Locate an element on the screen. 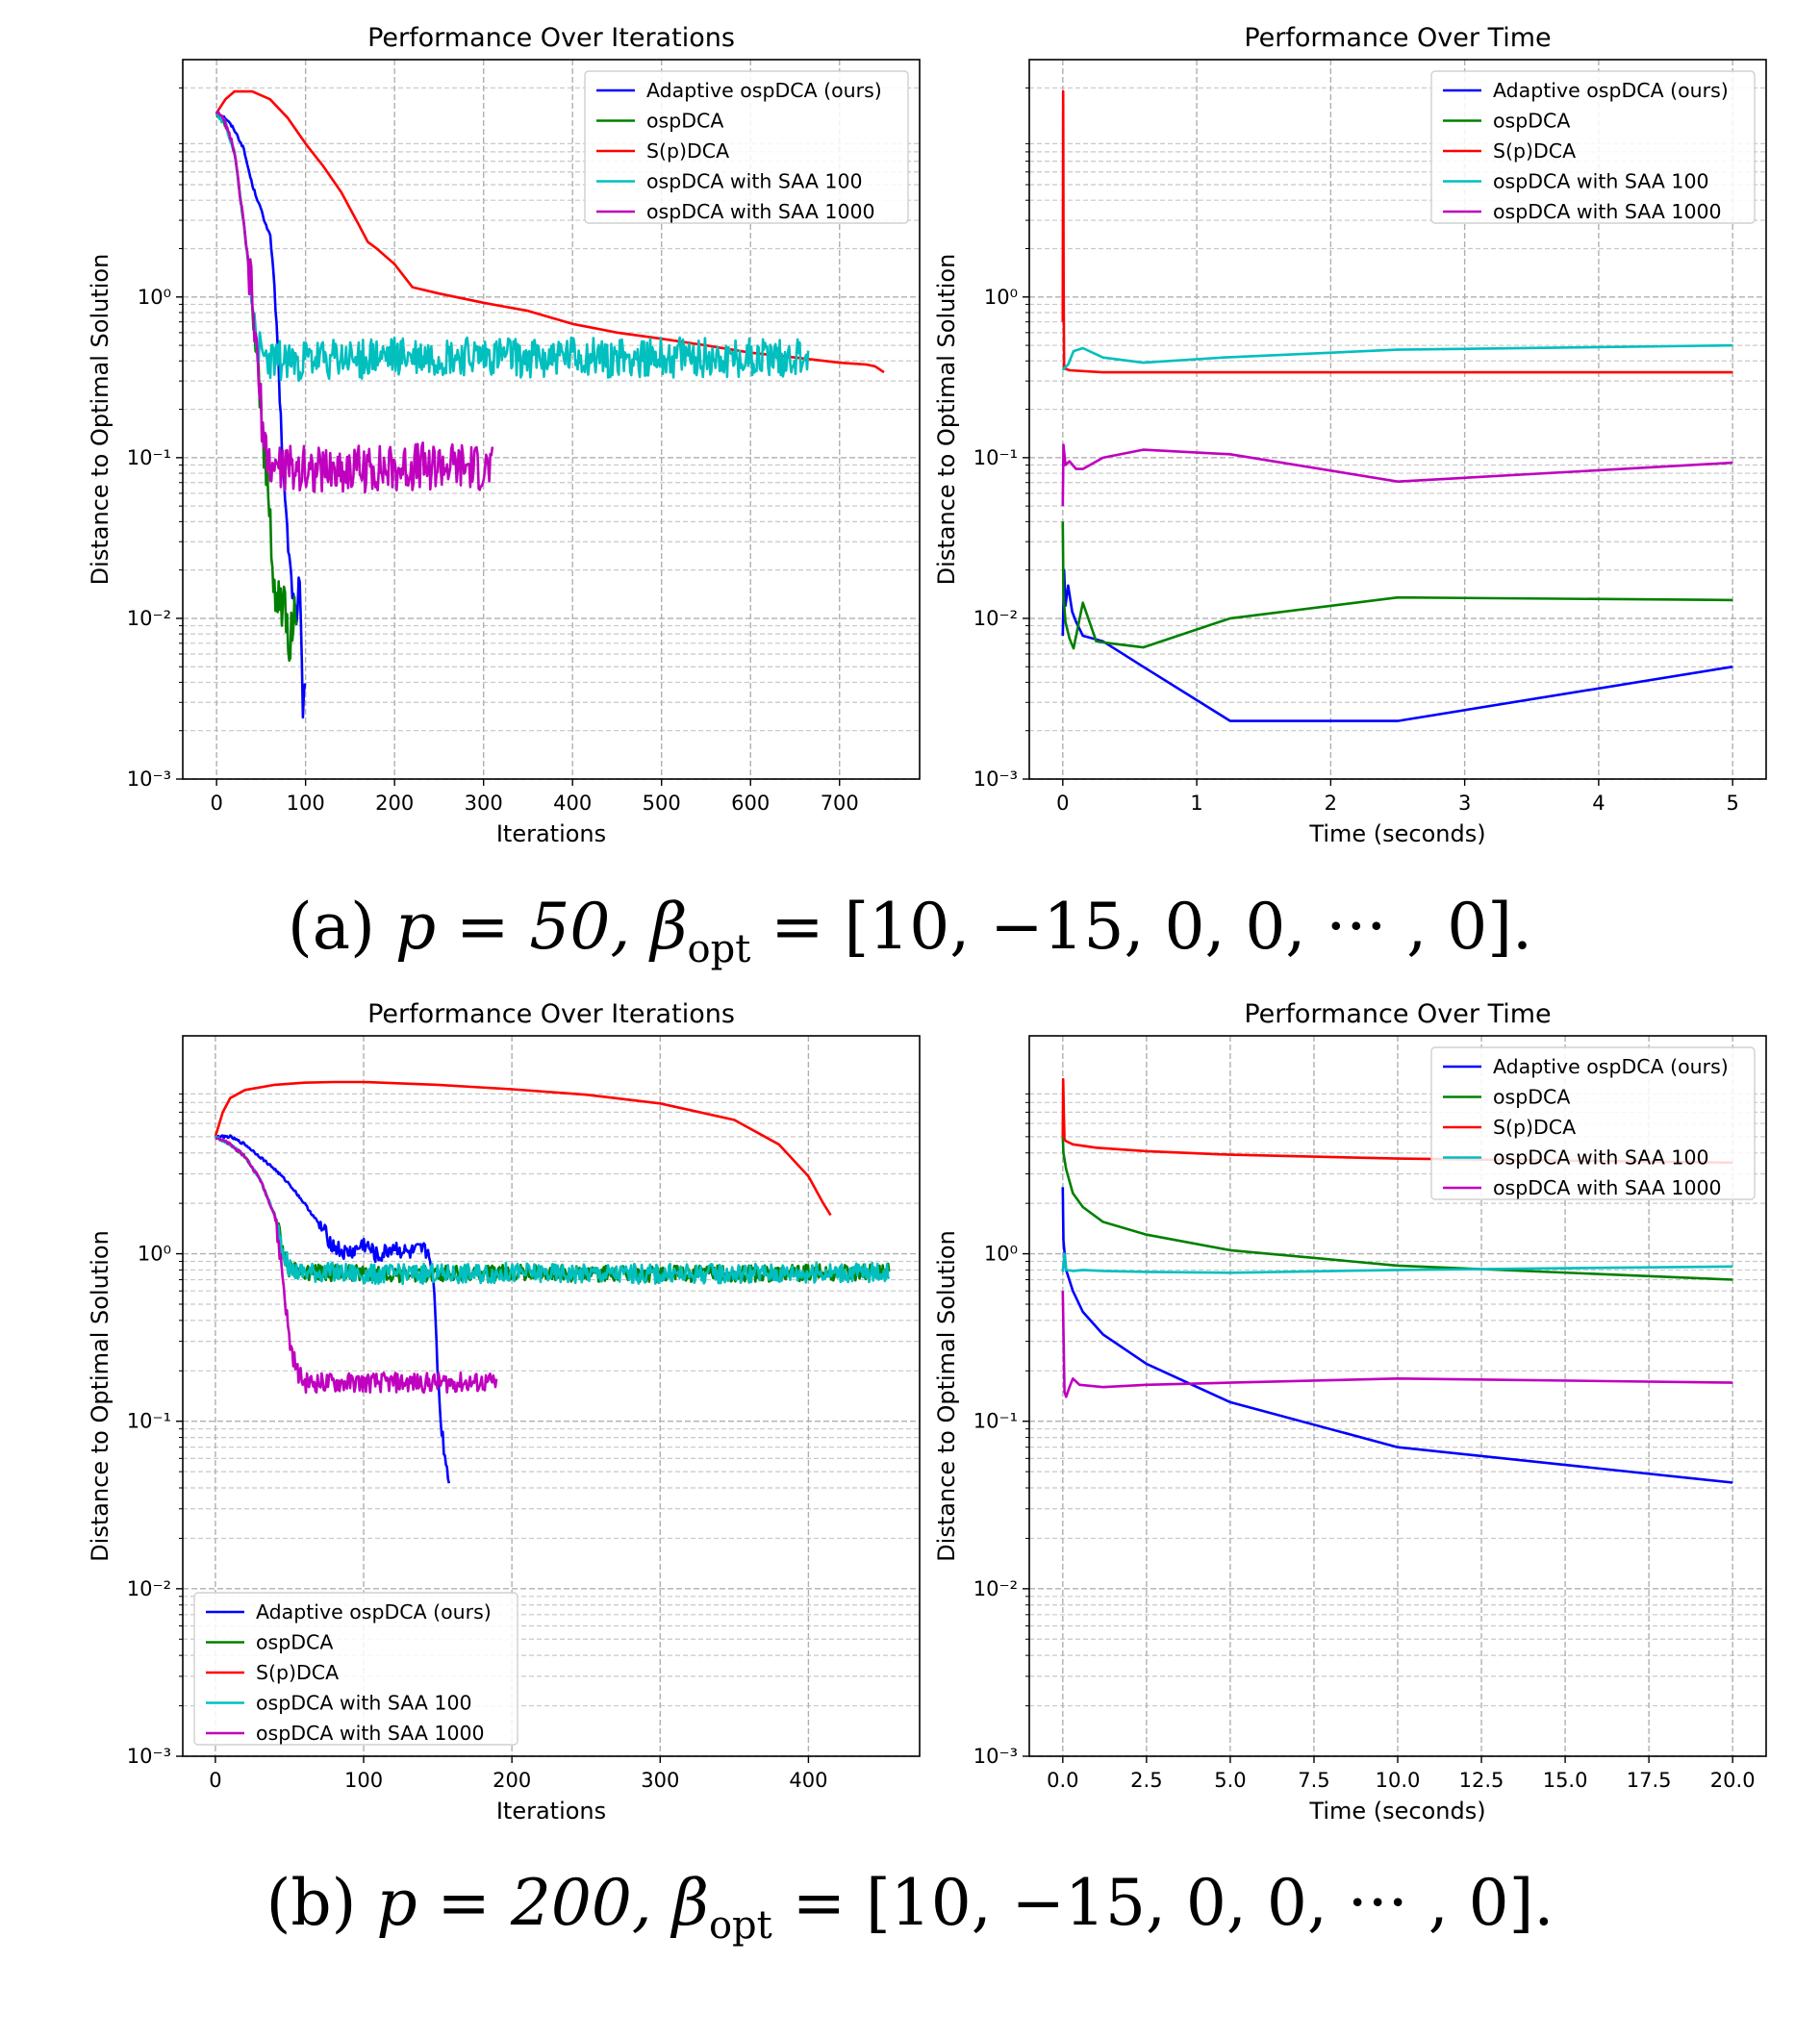  x-tick-label: 10.0 is located at coordinates (1398, 1780).